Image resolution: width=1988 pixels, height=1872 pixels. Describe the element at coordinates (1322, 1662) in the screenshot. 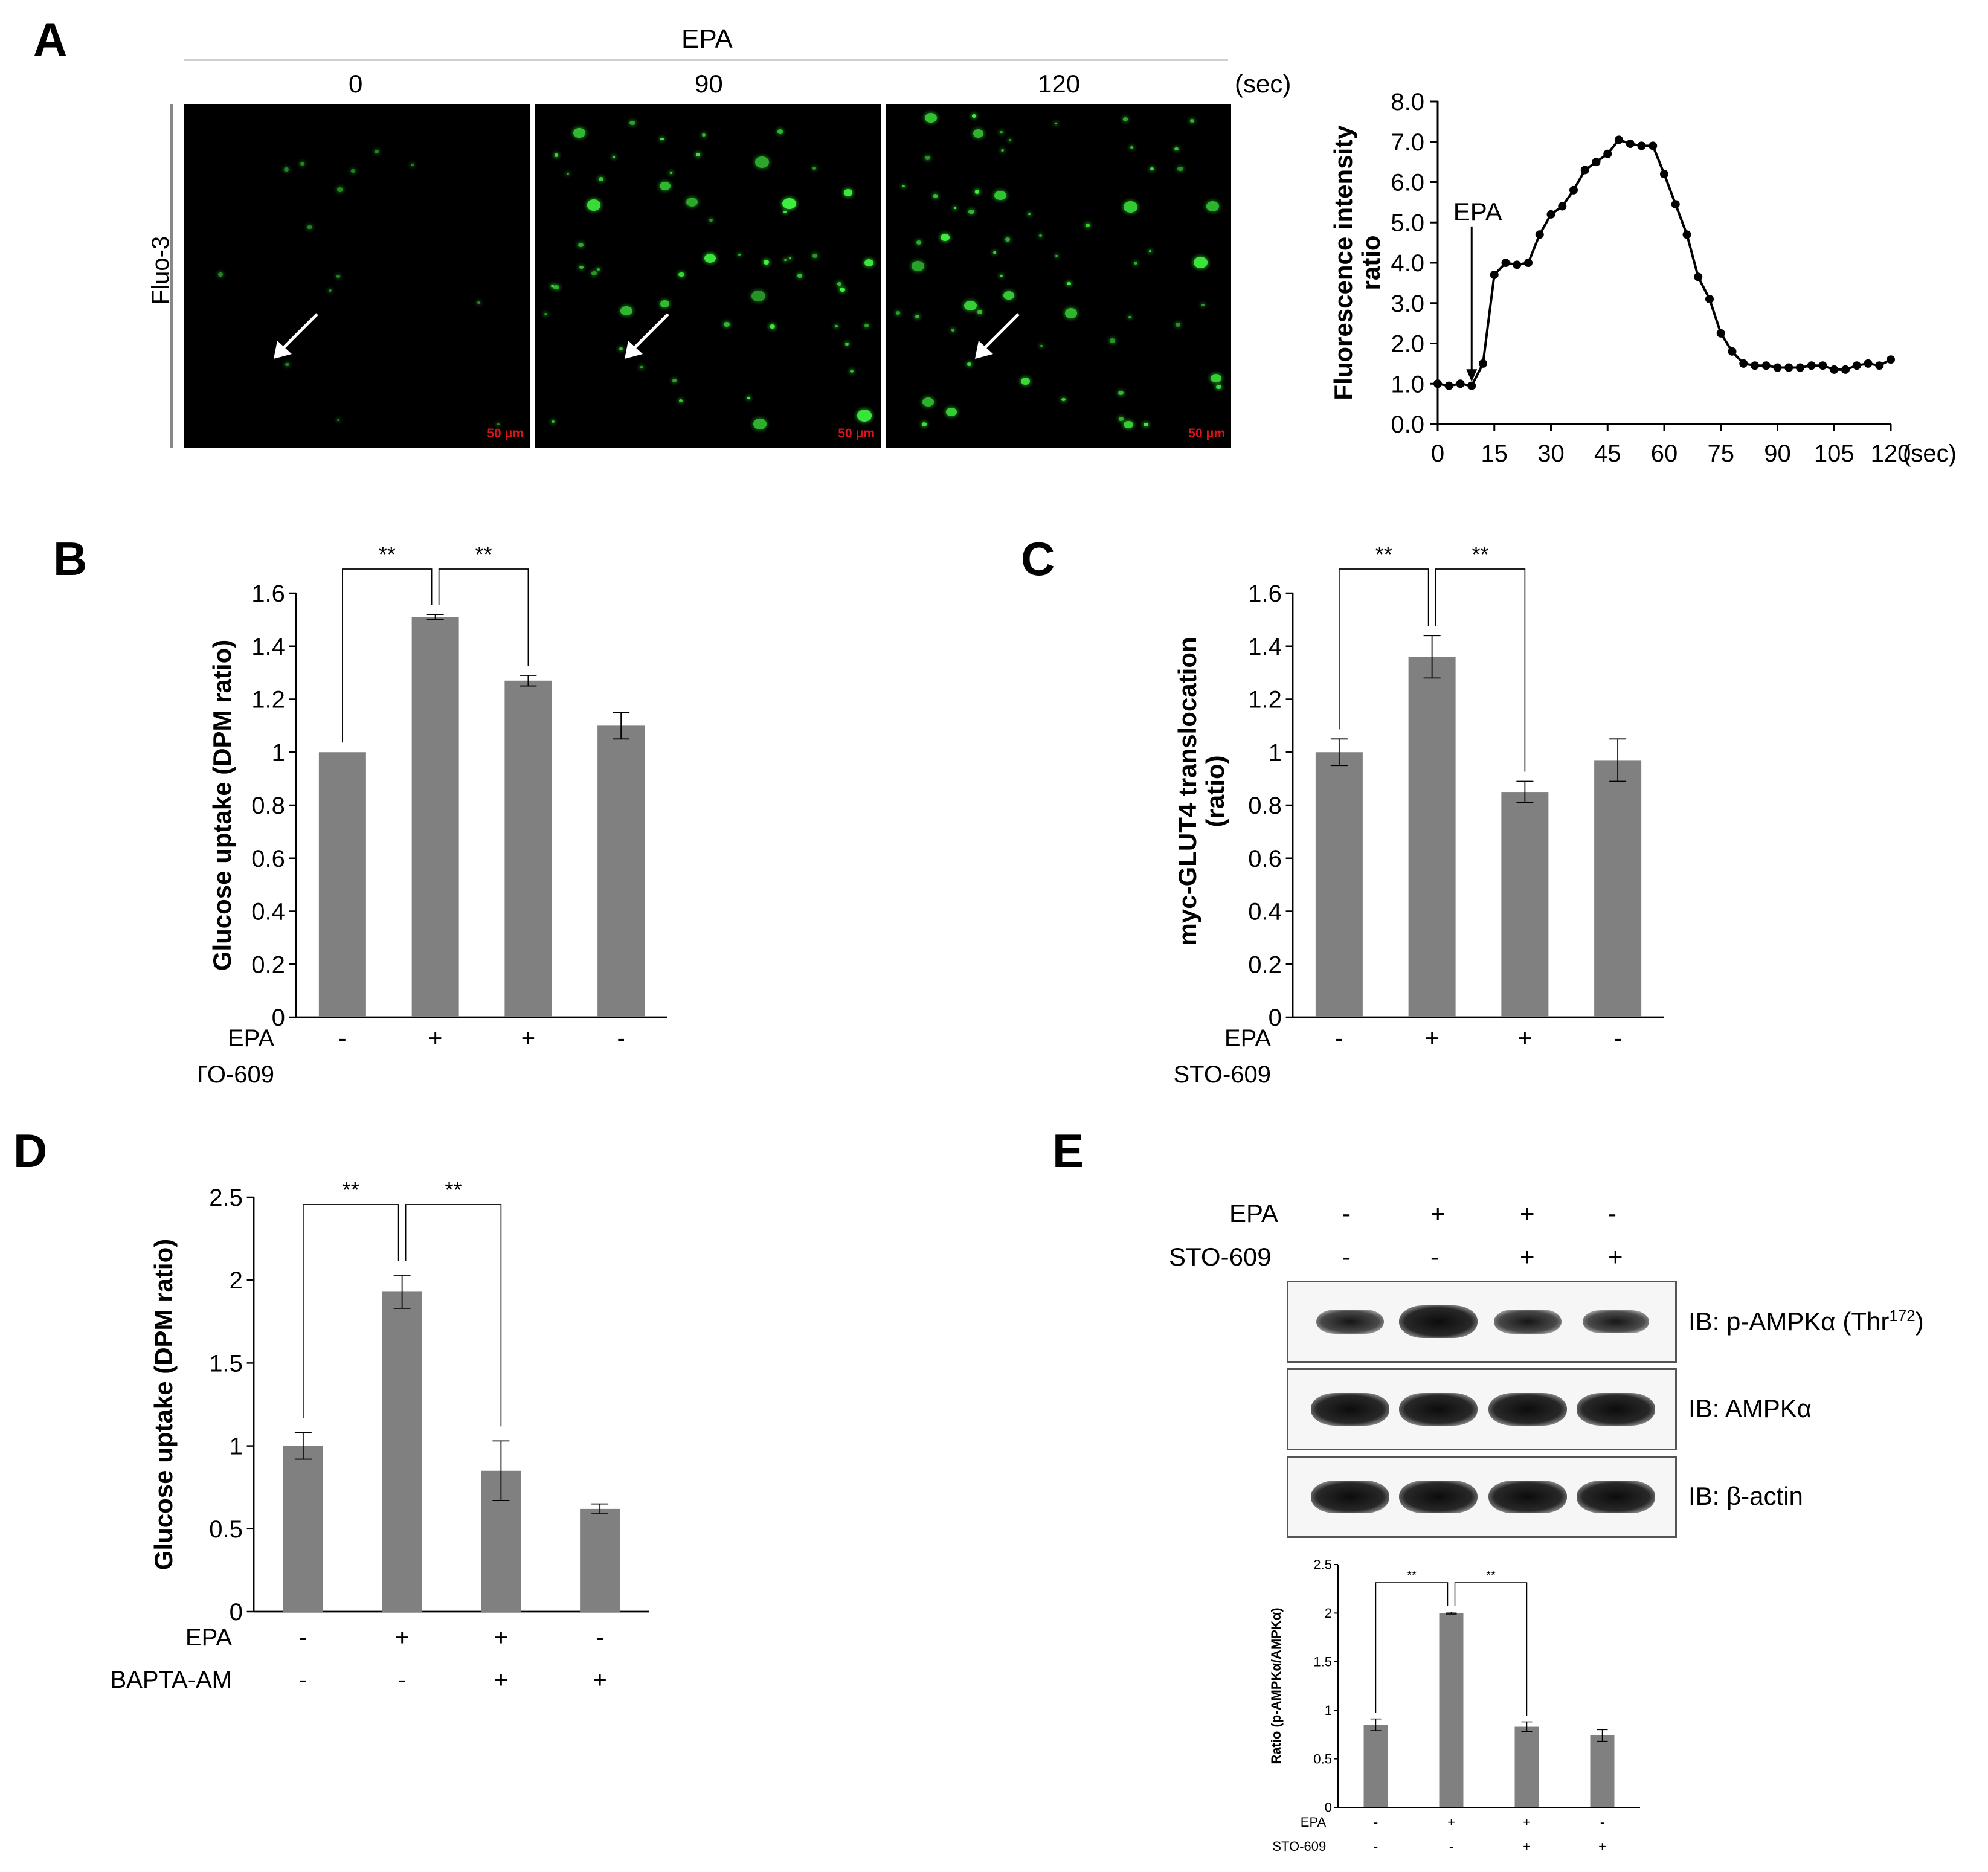

I see `y-tick-label: 1.5` at that location.